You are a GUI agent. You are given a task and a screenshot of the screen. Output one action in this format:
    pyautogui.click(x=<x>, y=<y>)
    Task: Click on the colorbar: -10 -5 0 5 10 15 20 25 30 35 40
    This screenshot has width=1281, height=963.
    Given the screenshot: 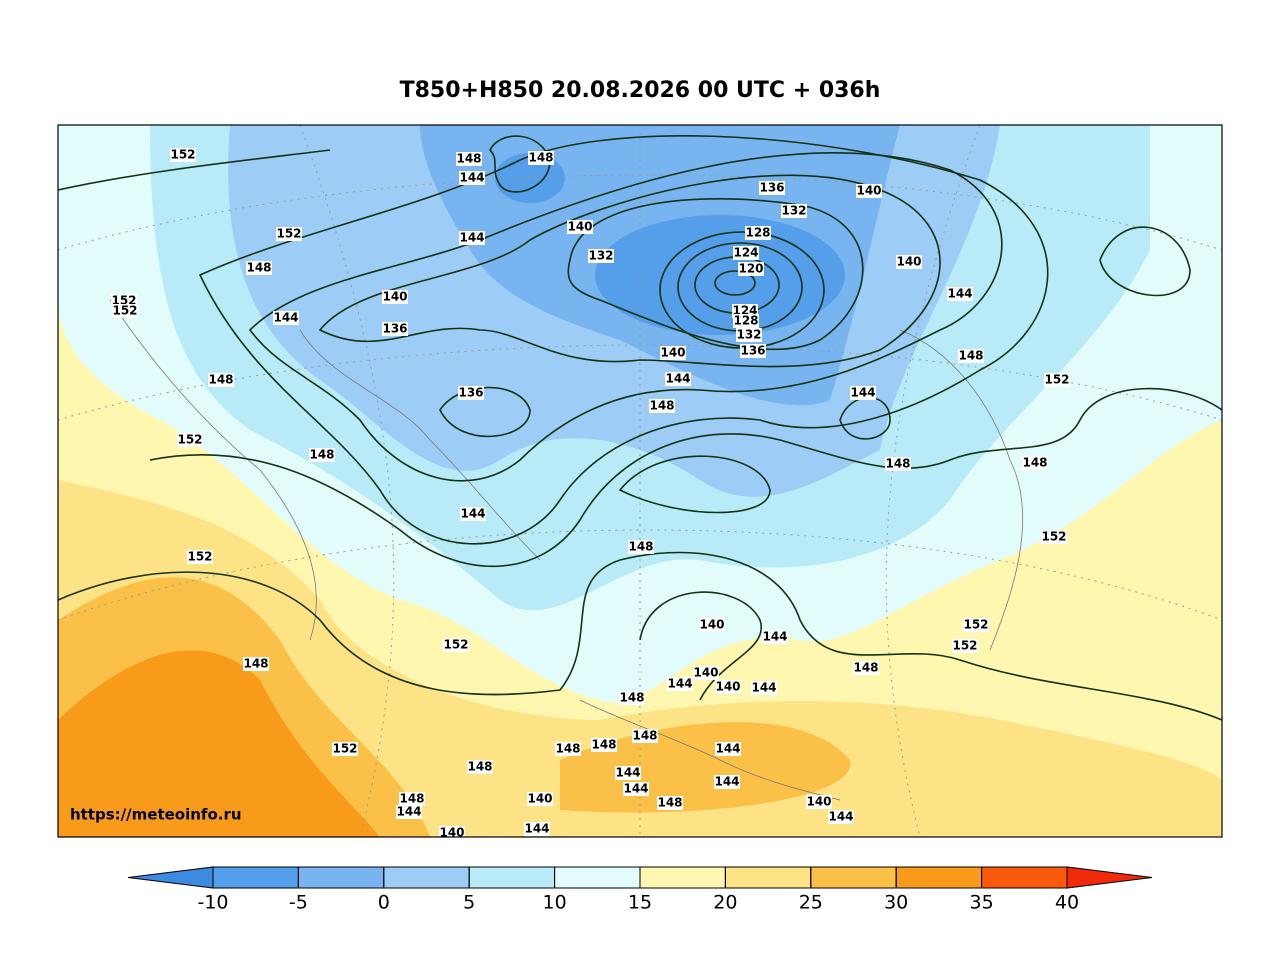 What is the action you would take?
    pyautogui.click(x=640, y=890)
    